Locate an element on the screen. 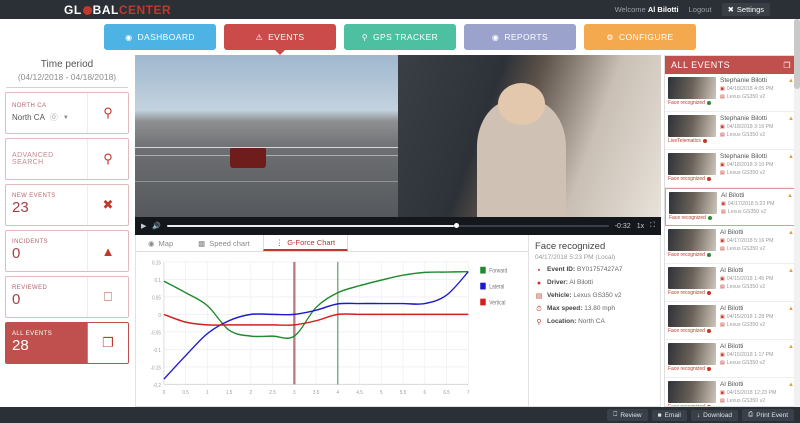  counter-reviewed: REVIEWED 0 ⎕ is located at coordinates (67, 297).